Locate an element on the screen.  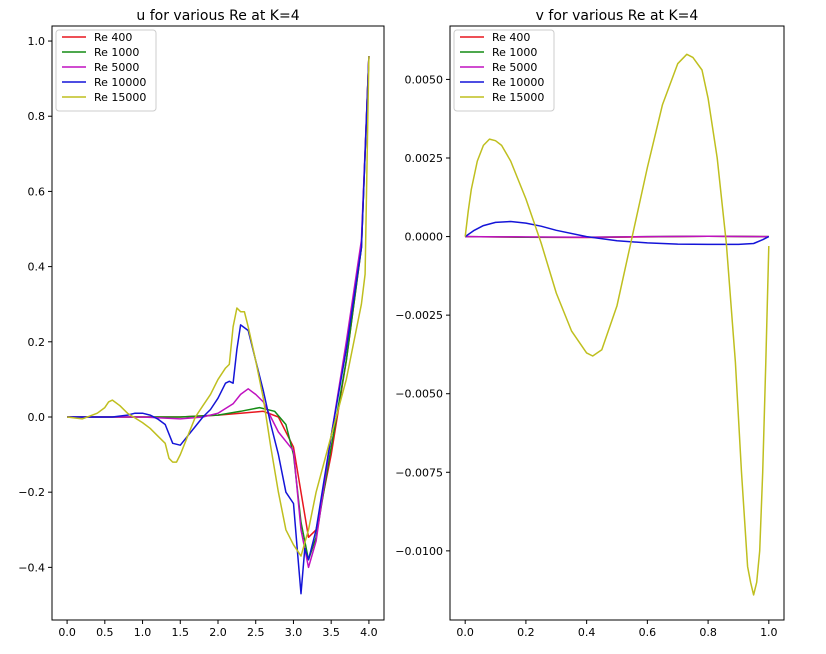
u-legend is located at coordinates (106, 70).